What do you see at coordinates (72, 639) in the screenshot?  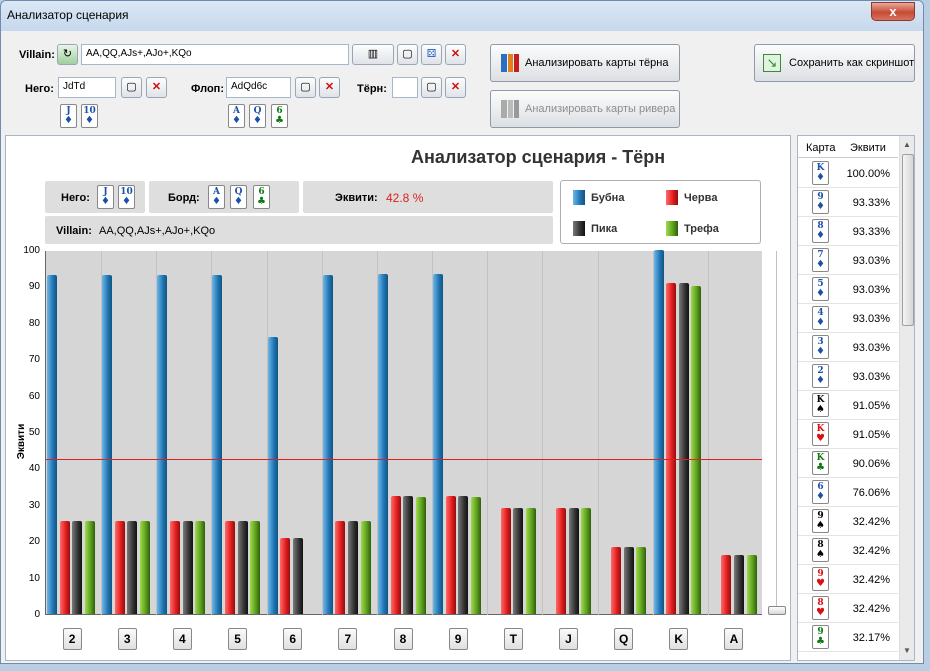 I see `x-category-2: 2` at bounding box center [72, 639].